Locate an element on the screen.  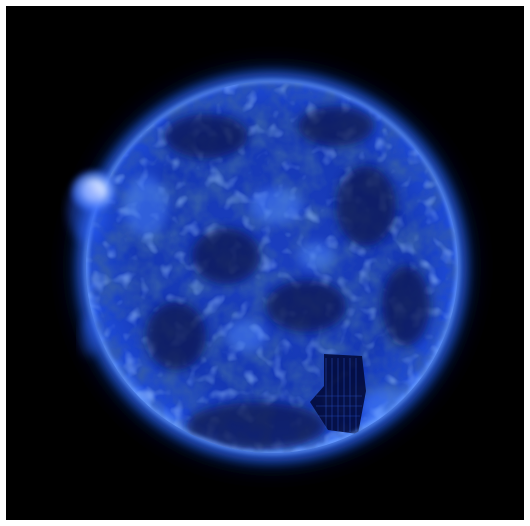
flare-loops is located at coordinates (86, 211).